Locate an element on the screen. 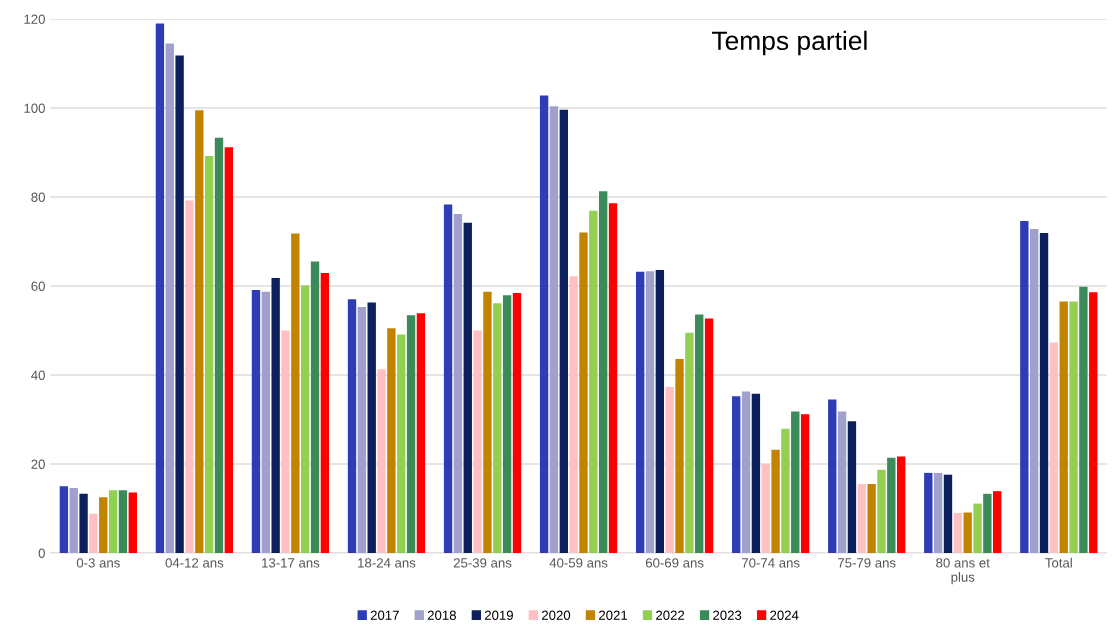  x-tick-label: 60-69 ans is located at coordinates (674, 563).